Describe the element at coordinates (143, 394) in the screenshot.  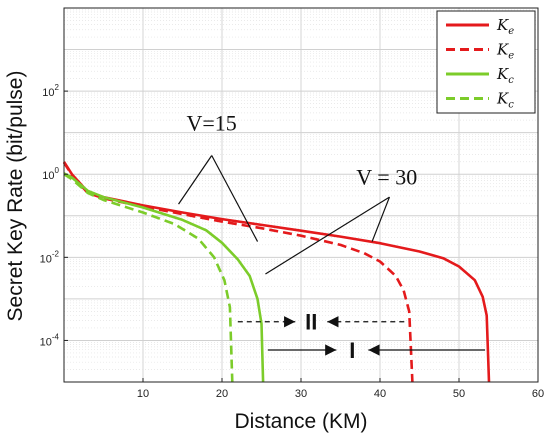
I see `x-tick-label: 10` at that location.